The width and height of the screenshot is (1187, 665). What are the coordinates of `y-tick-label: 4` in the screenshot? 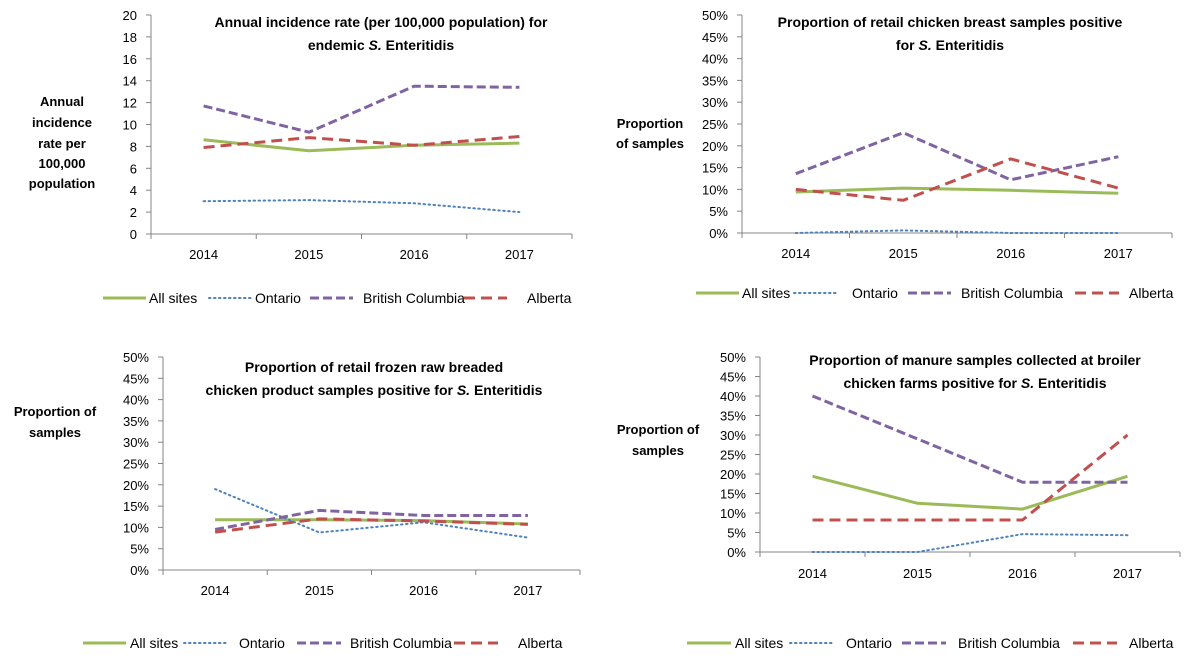 It's located at (133, 190).